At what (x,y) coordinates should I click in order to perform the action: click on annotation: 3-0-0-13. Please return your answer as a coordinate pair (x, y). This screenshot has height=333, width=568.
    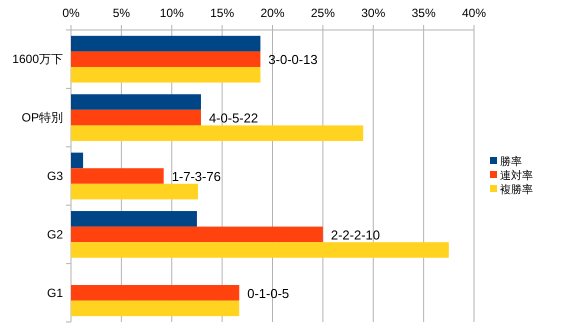
    Looking at the image, I should click on (293, 60).